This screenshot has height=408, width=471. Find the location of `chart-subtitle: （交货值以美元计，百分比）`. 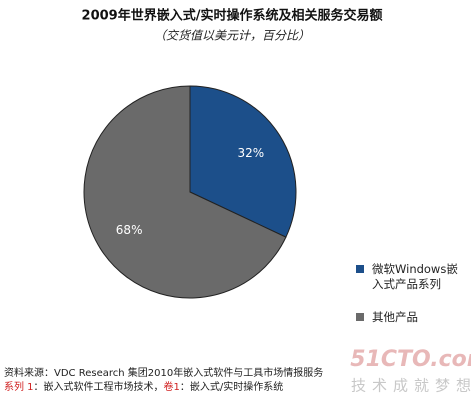

chart-subtitle: （交货值以美元计，百分比） is located at coordinates (232, 36).